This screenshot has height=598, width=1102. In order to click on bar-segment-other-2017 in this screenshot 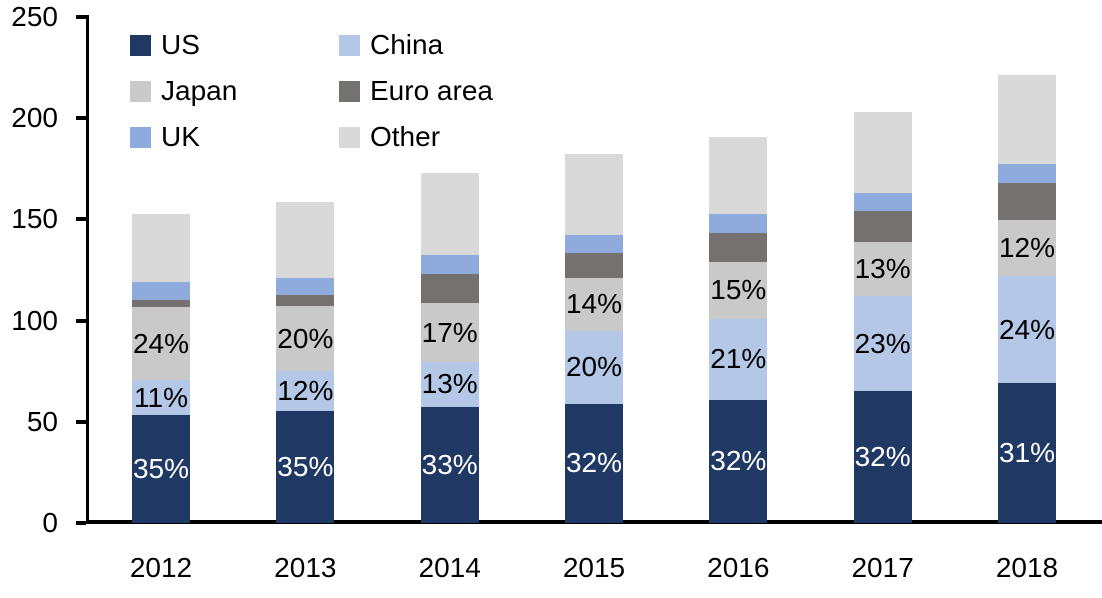, I will do `click(882, 153)`.